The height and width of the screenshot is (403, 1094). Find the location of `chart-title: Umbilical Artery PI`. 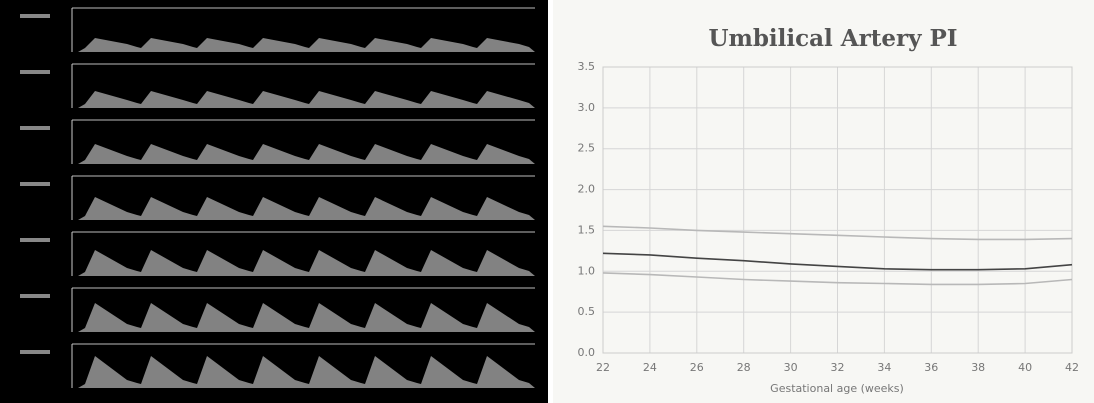

chart-title: Umbilical Artery PI is located at coordinates (832, 38).